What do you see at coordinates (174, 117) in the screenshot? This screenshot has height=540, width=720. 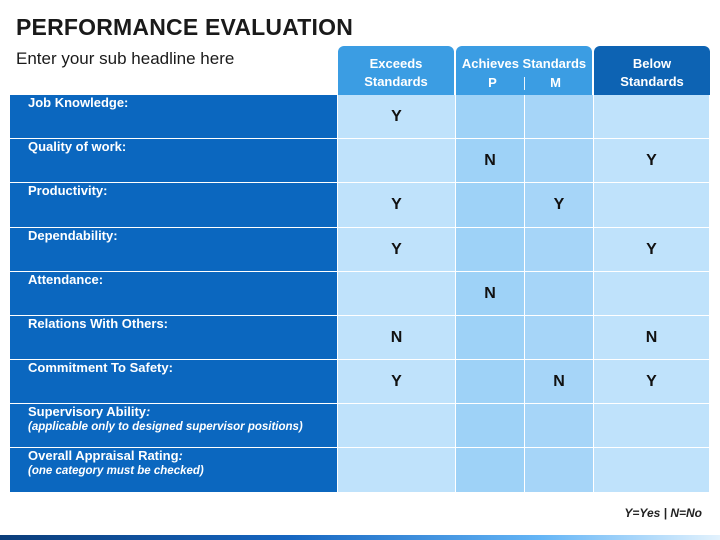 I see `row-label: Job Knowledge:` at bounding box center [174, 117].